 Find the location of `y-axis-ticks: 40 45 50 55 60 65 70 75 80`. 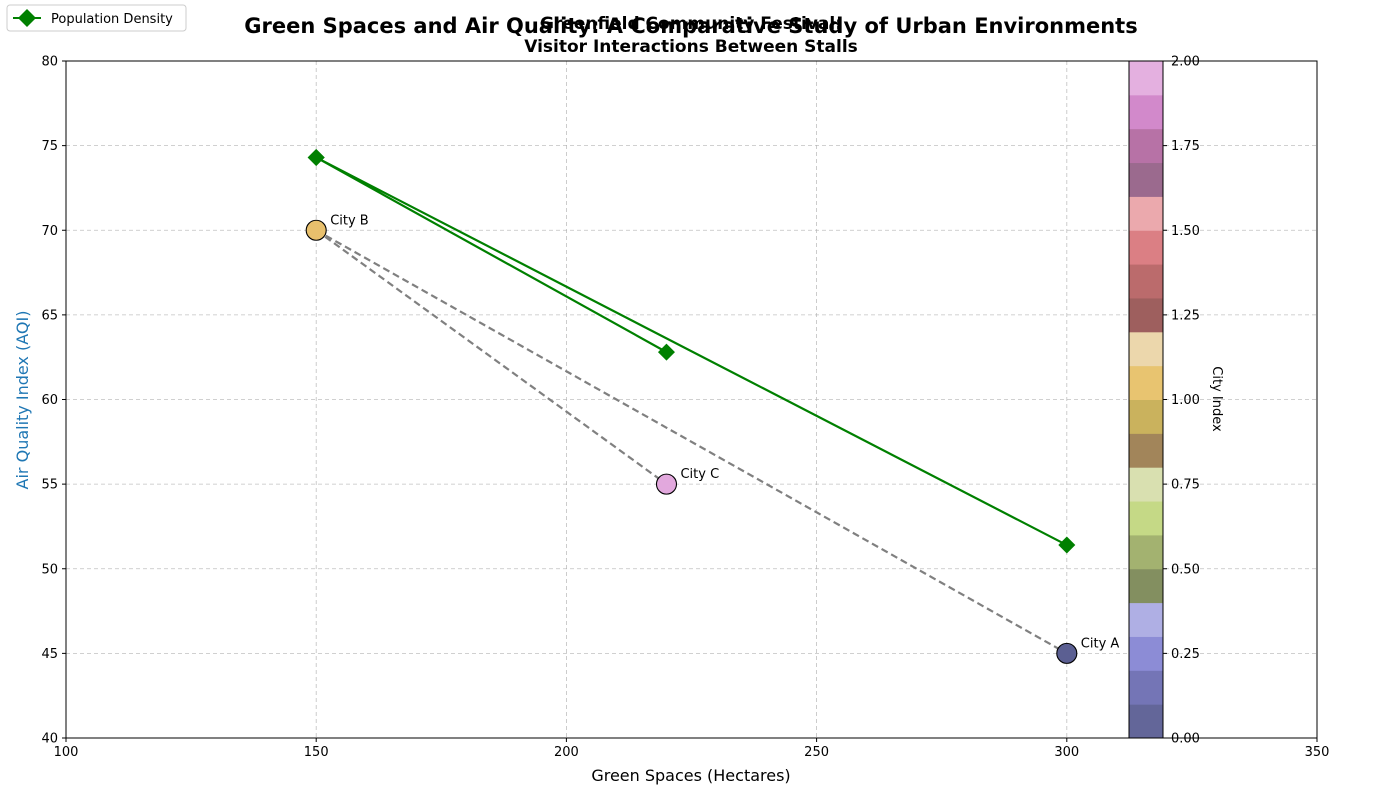

y-axis-ticks: 40 45 50 55 60 65 70 75 80 is located at coordinates (53, 401).